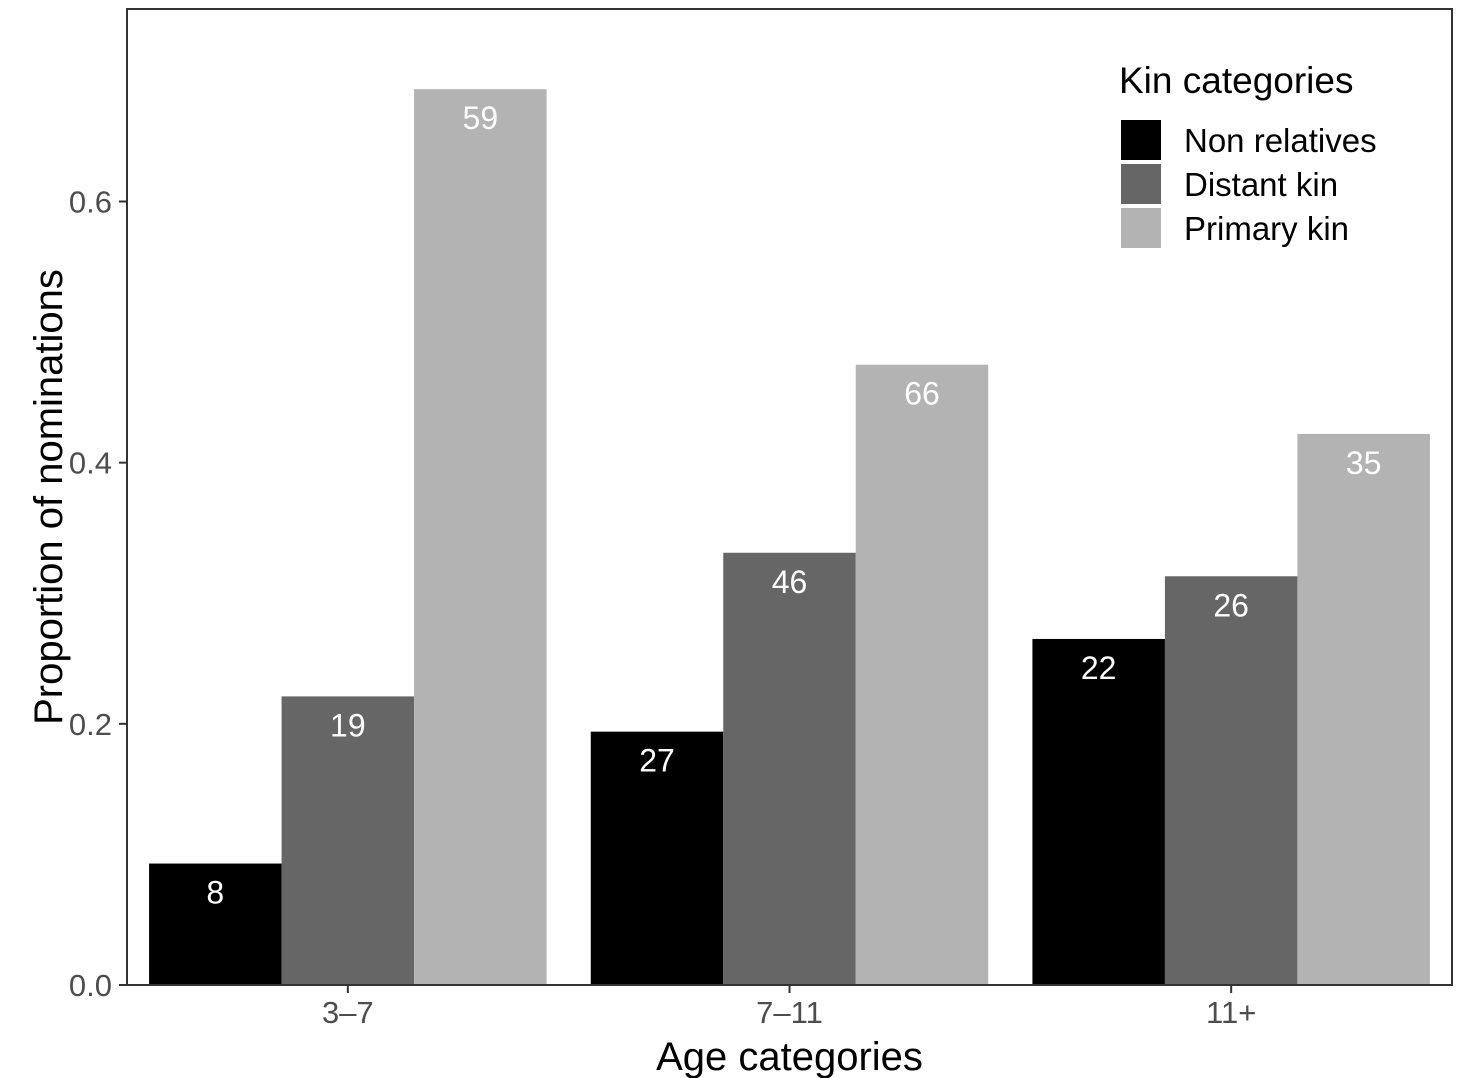 The image size is (1459, 1078). I want to click on legend-label-primary-kin: Primary kin, so click(1266, 228).